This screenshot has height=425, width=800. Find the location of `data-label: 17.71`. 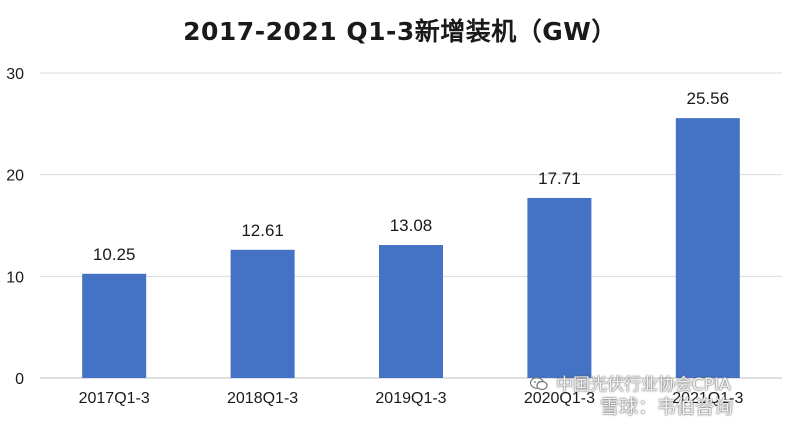

data-label: 17.71 is located at coordinates (559, 178).